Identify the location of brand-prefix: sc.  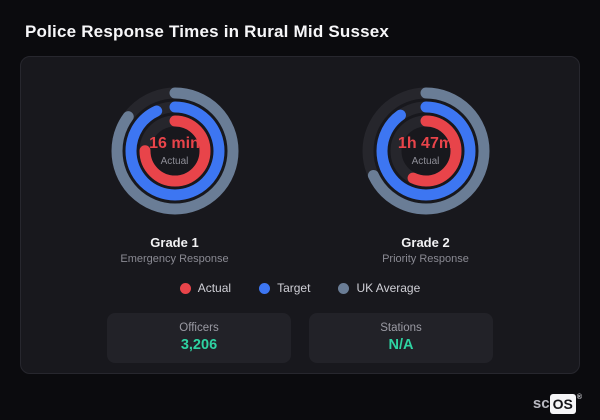
(541, 403).